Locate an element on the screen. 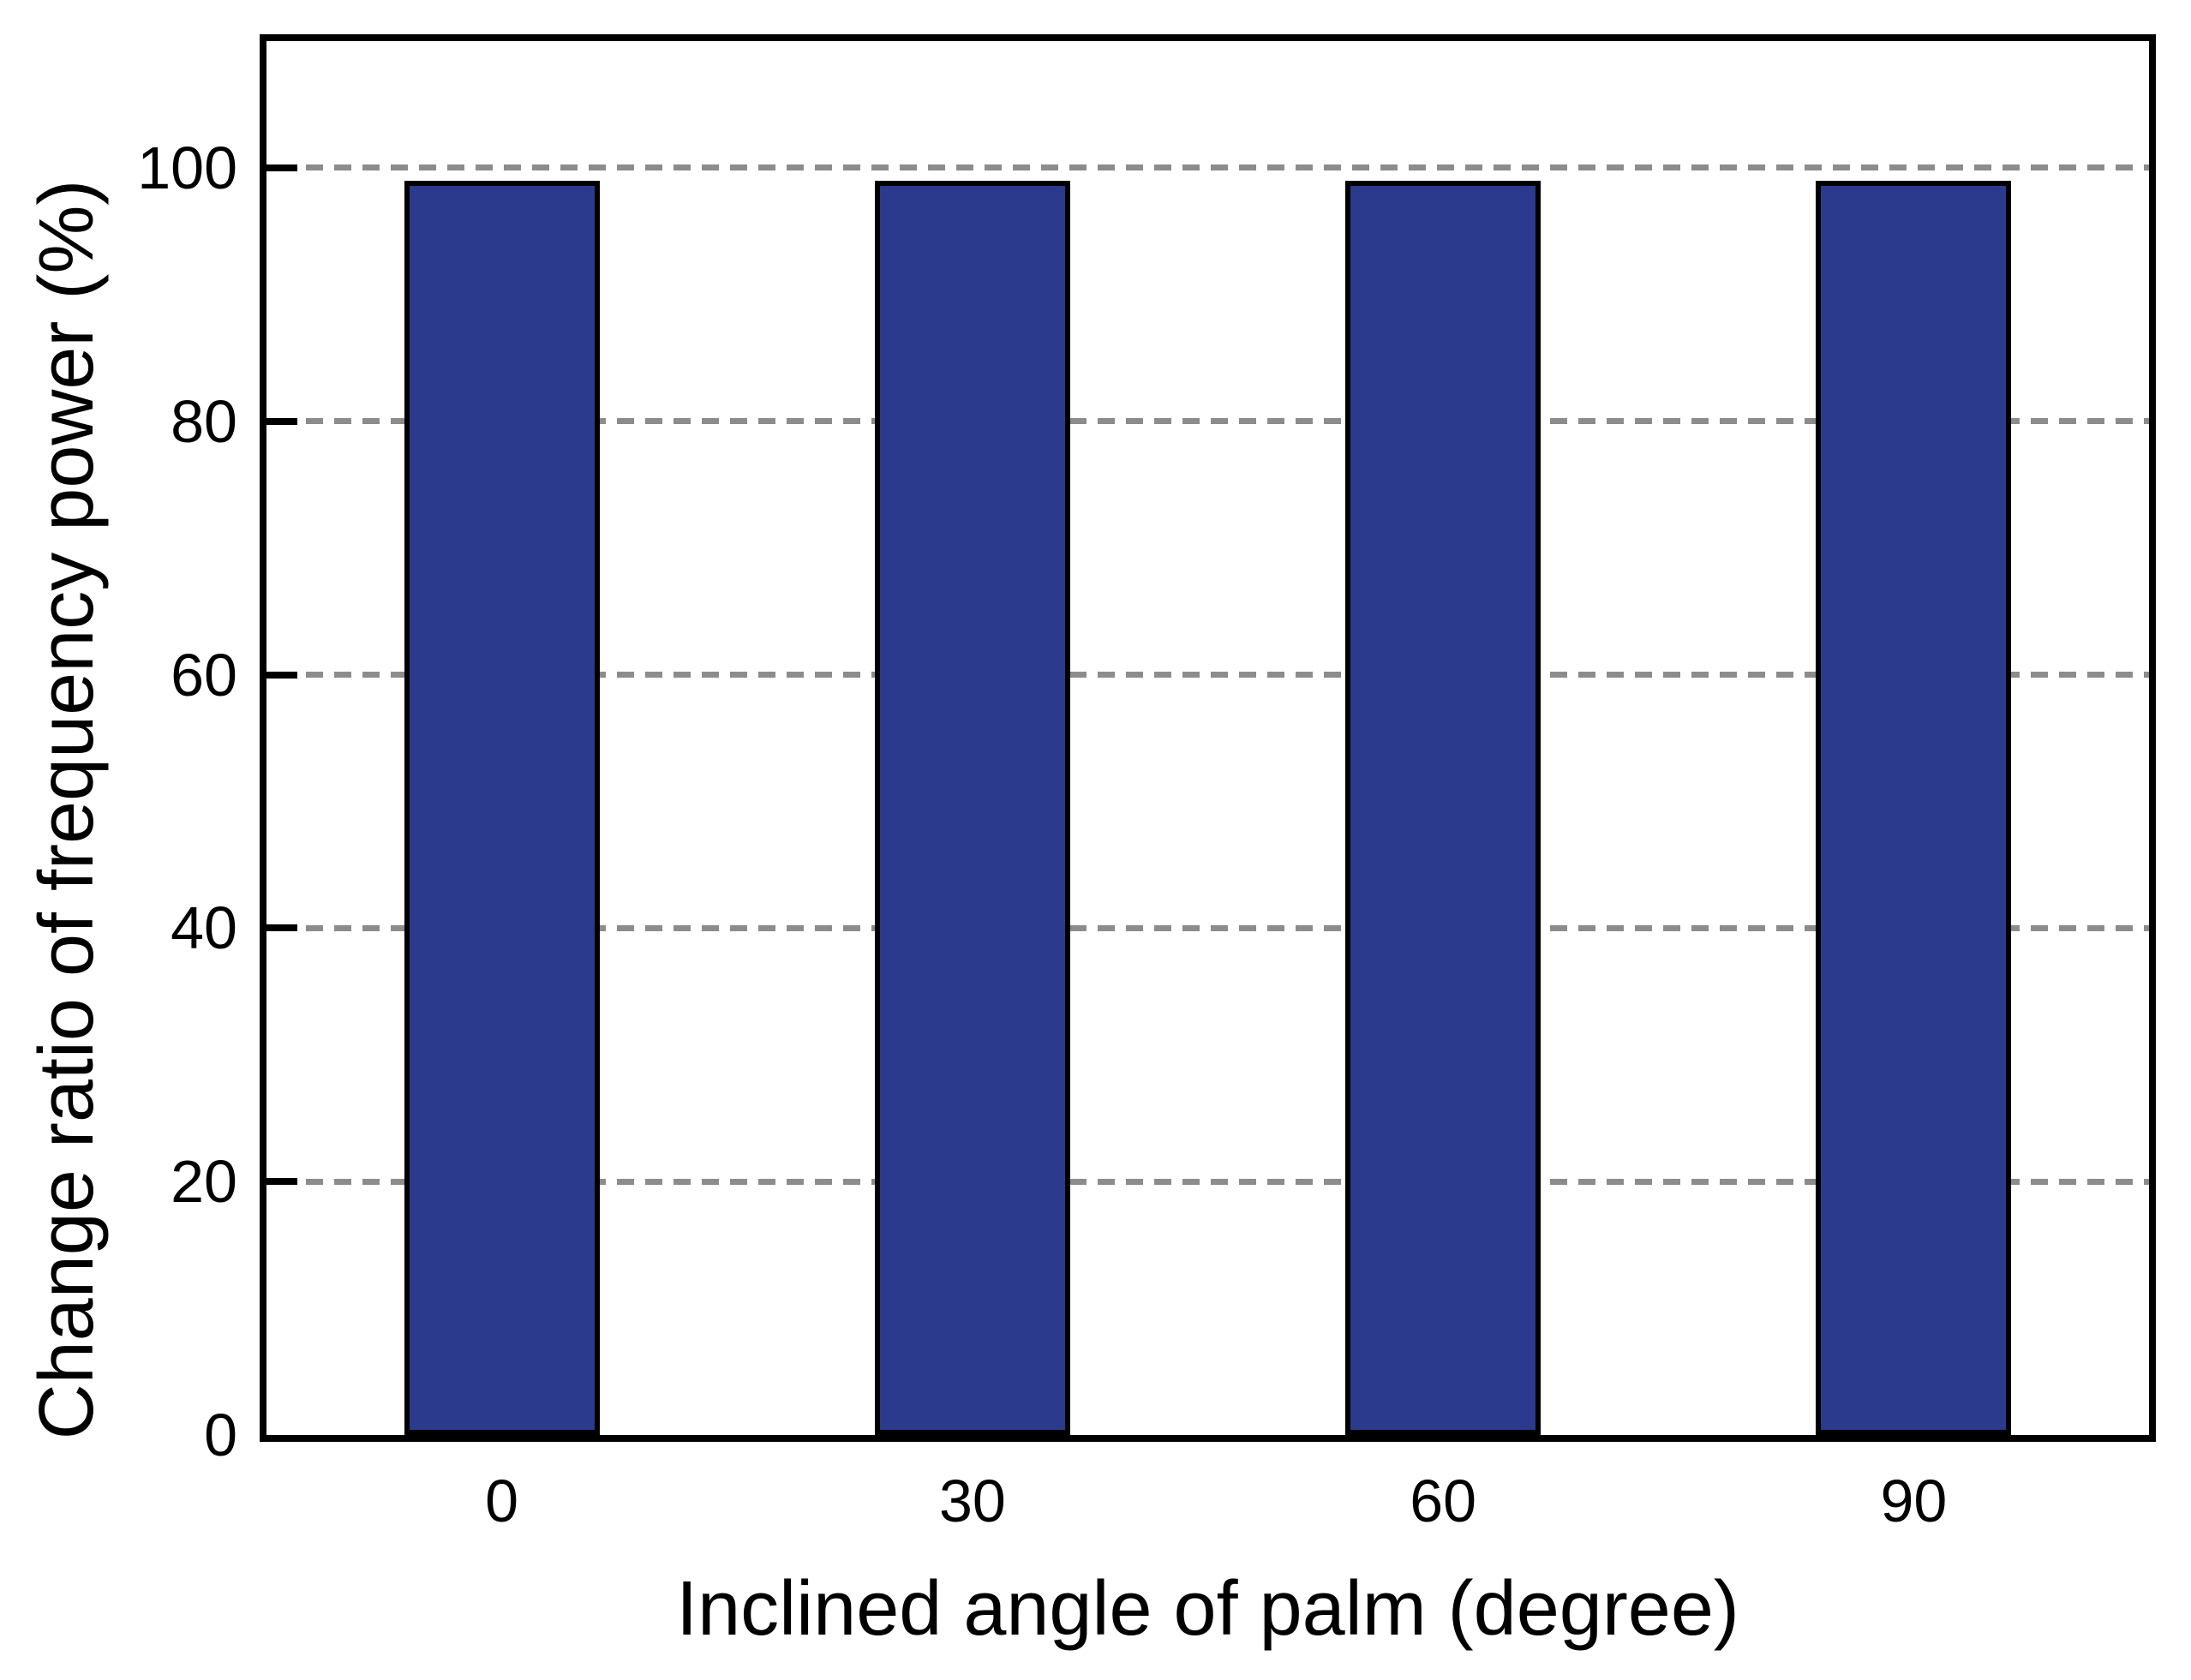 The width and height of the screenshot is (2191, 1680). x-axis-title: Inclined angle of palm (degree) is located at coordinates (1207, 1609).